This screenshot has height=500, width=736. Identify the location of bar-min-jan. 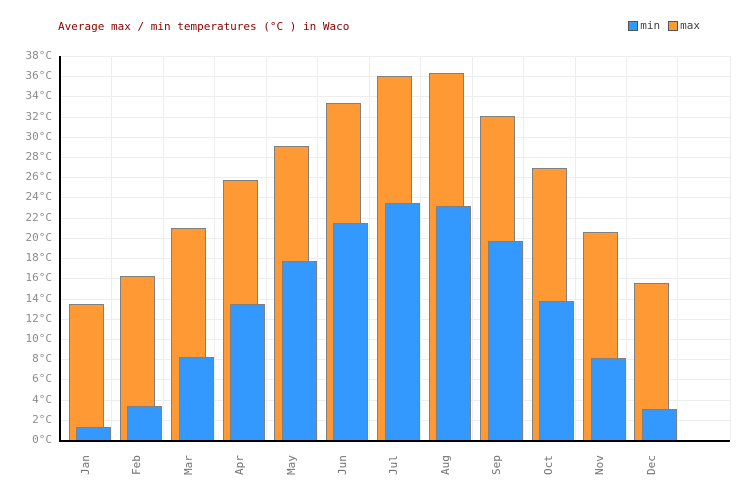
(93, 433).